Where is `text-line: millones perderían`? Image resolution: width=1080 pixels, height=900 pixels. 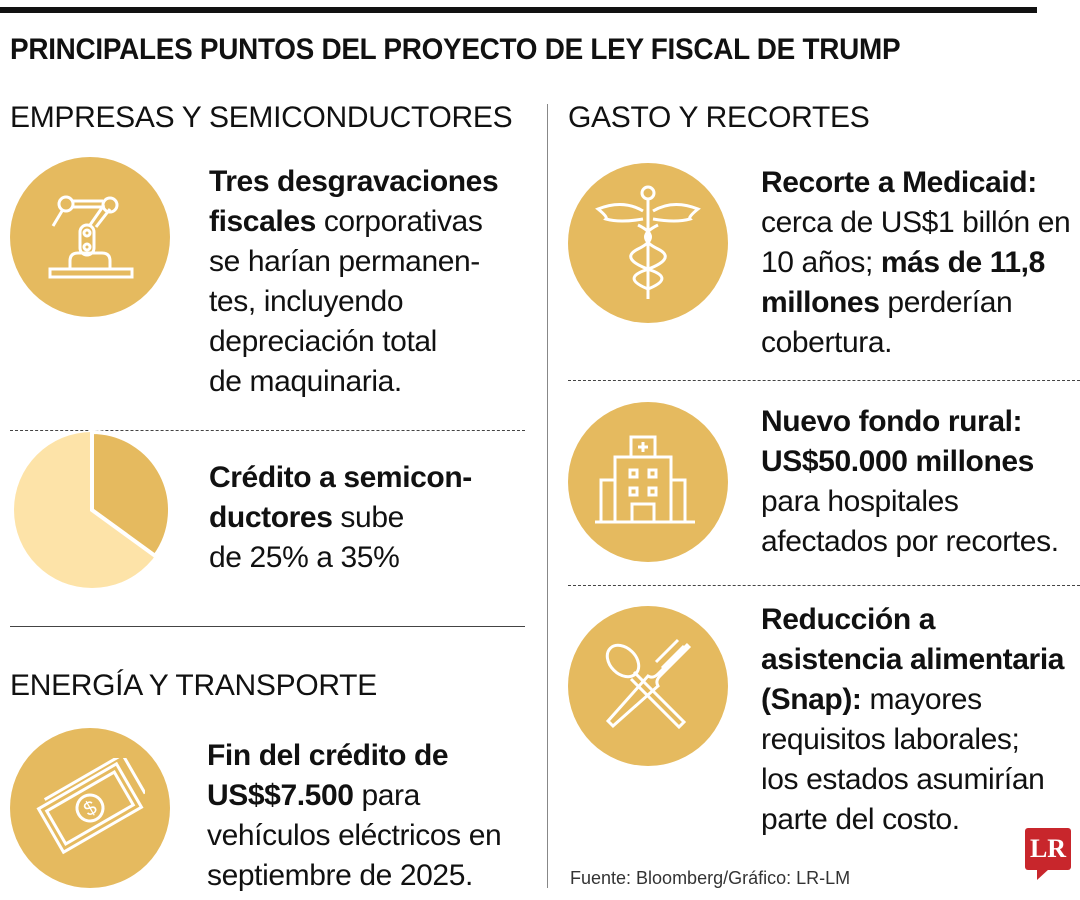
text-line: millones perderían is located at coordinates (915, 303).